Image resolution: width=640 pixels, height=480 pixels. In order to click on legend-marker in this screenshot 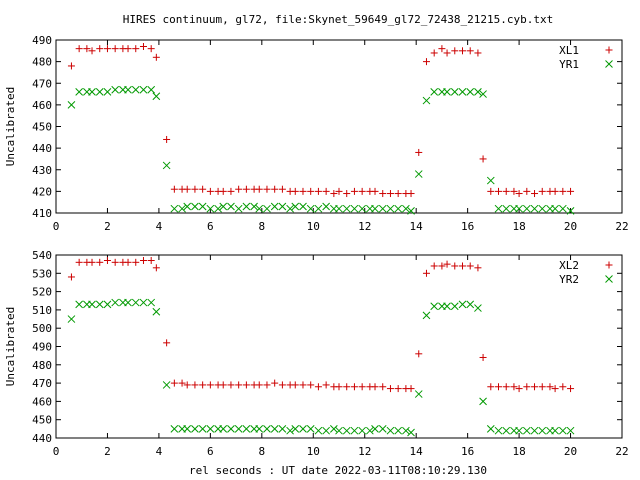, I will do `click(609, 50)`.